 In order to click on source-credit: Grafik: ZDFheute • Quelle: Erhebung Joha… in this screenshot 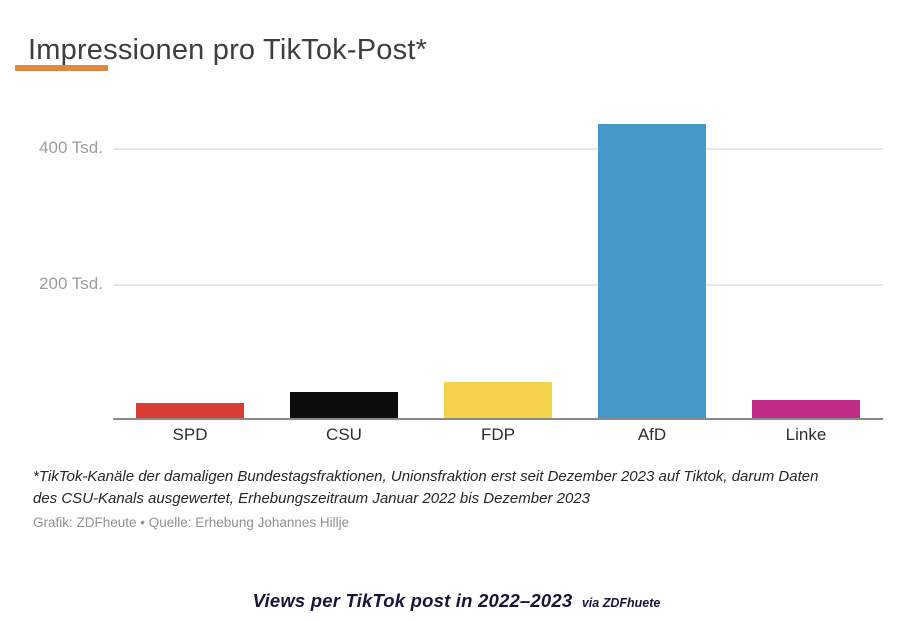, I will do `click(191, 522)`.